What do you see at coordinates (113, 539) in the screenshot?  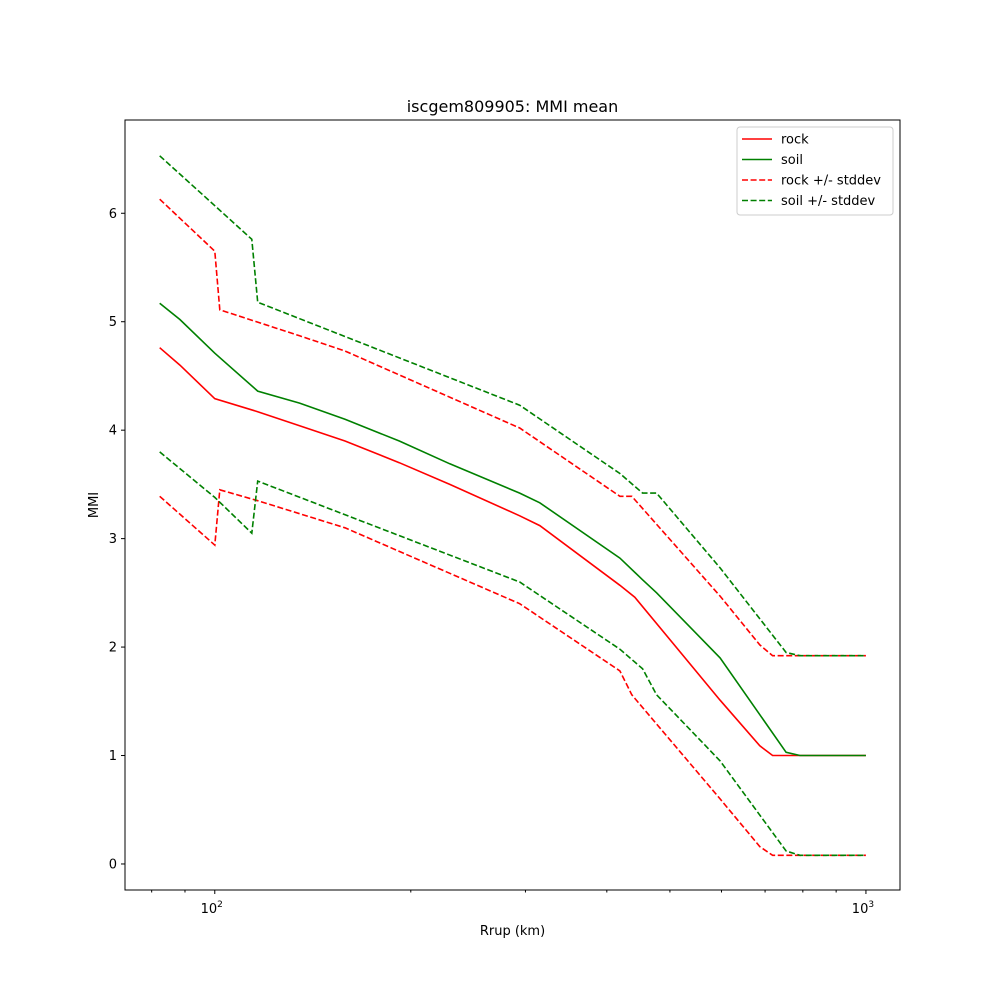 I see `y-tick-label: 3` at bounding box center [113, 539].